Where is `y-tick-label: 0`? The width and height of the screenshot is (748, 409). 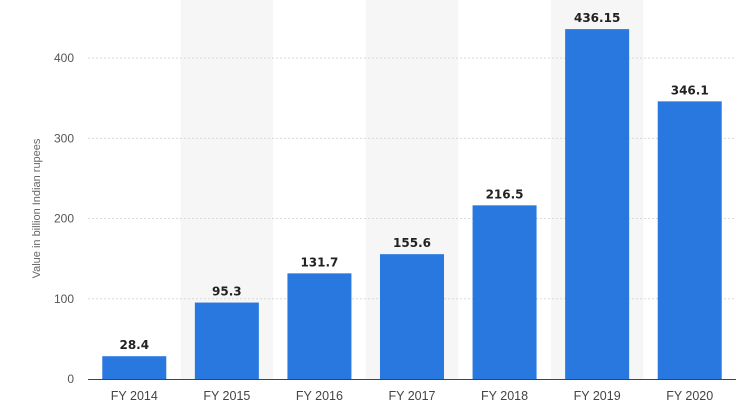
y-tick-label: 0 is located at coordinates (70, 379).